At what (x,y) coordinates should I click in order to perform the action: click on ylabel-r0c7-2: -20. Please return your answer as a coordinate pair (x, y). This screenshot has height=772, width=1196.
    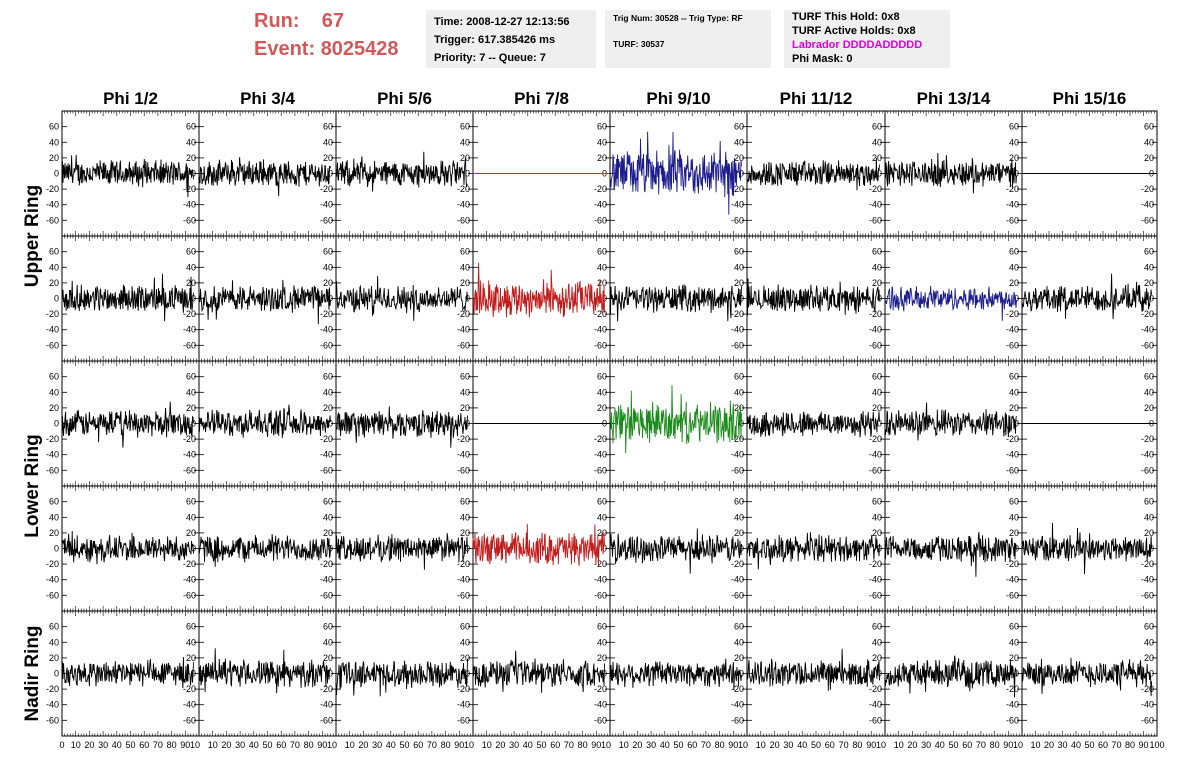
    Looking at the image, I should click on (1147, 189).